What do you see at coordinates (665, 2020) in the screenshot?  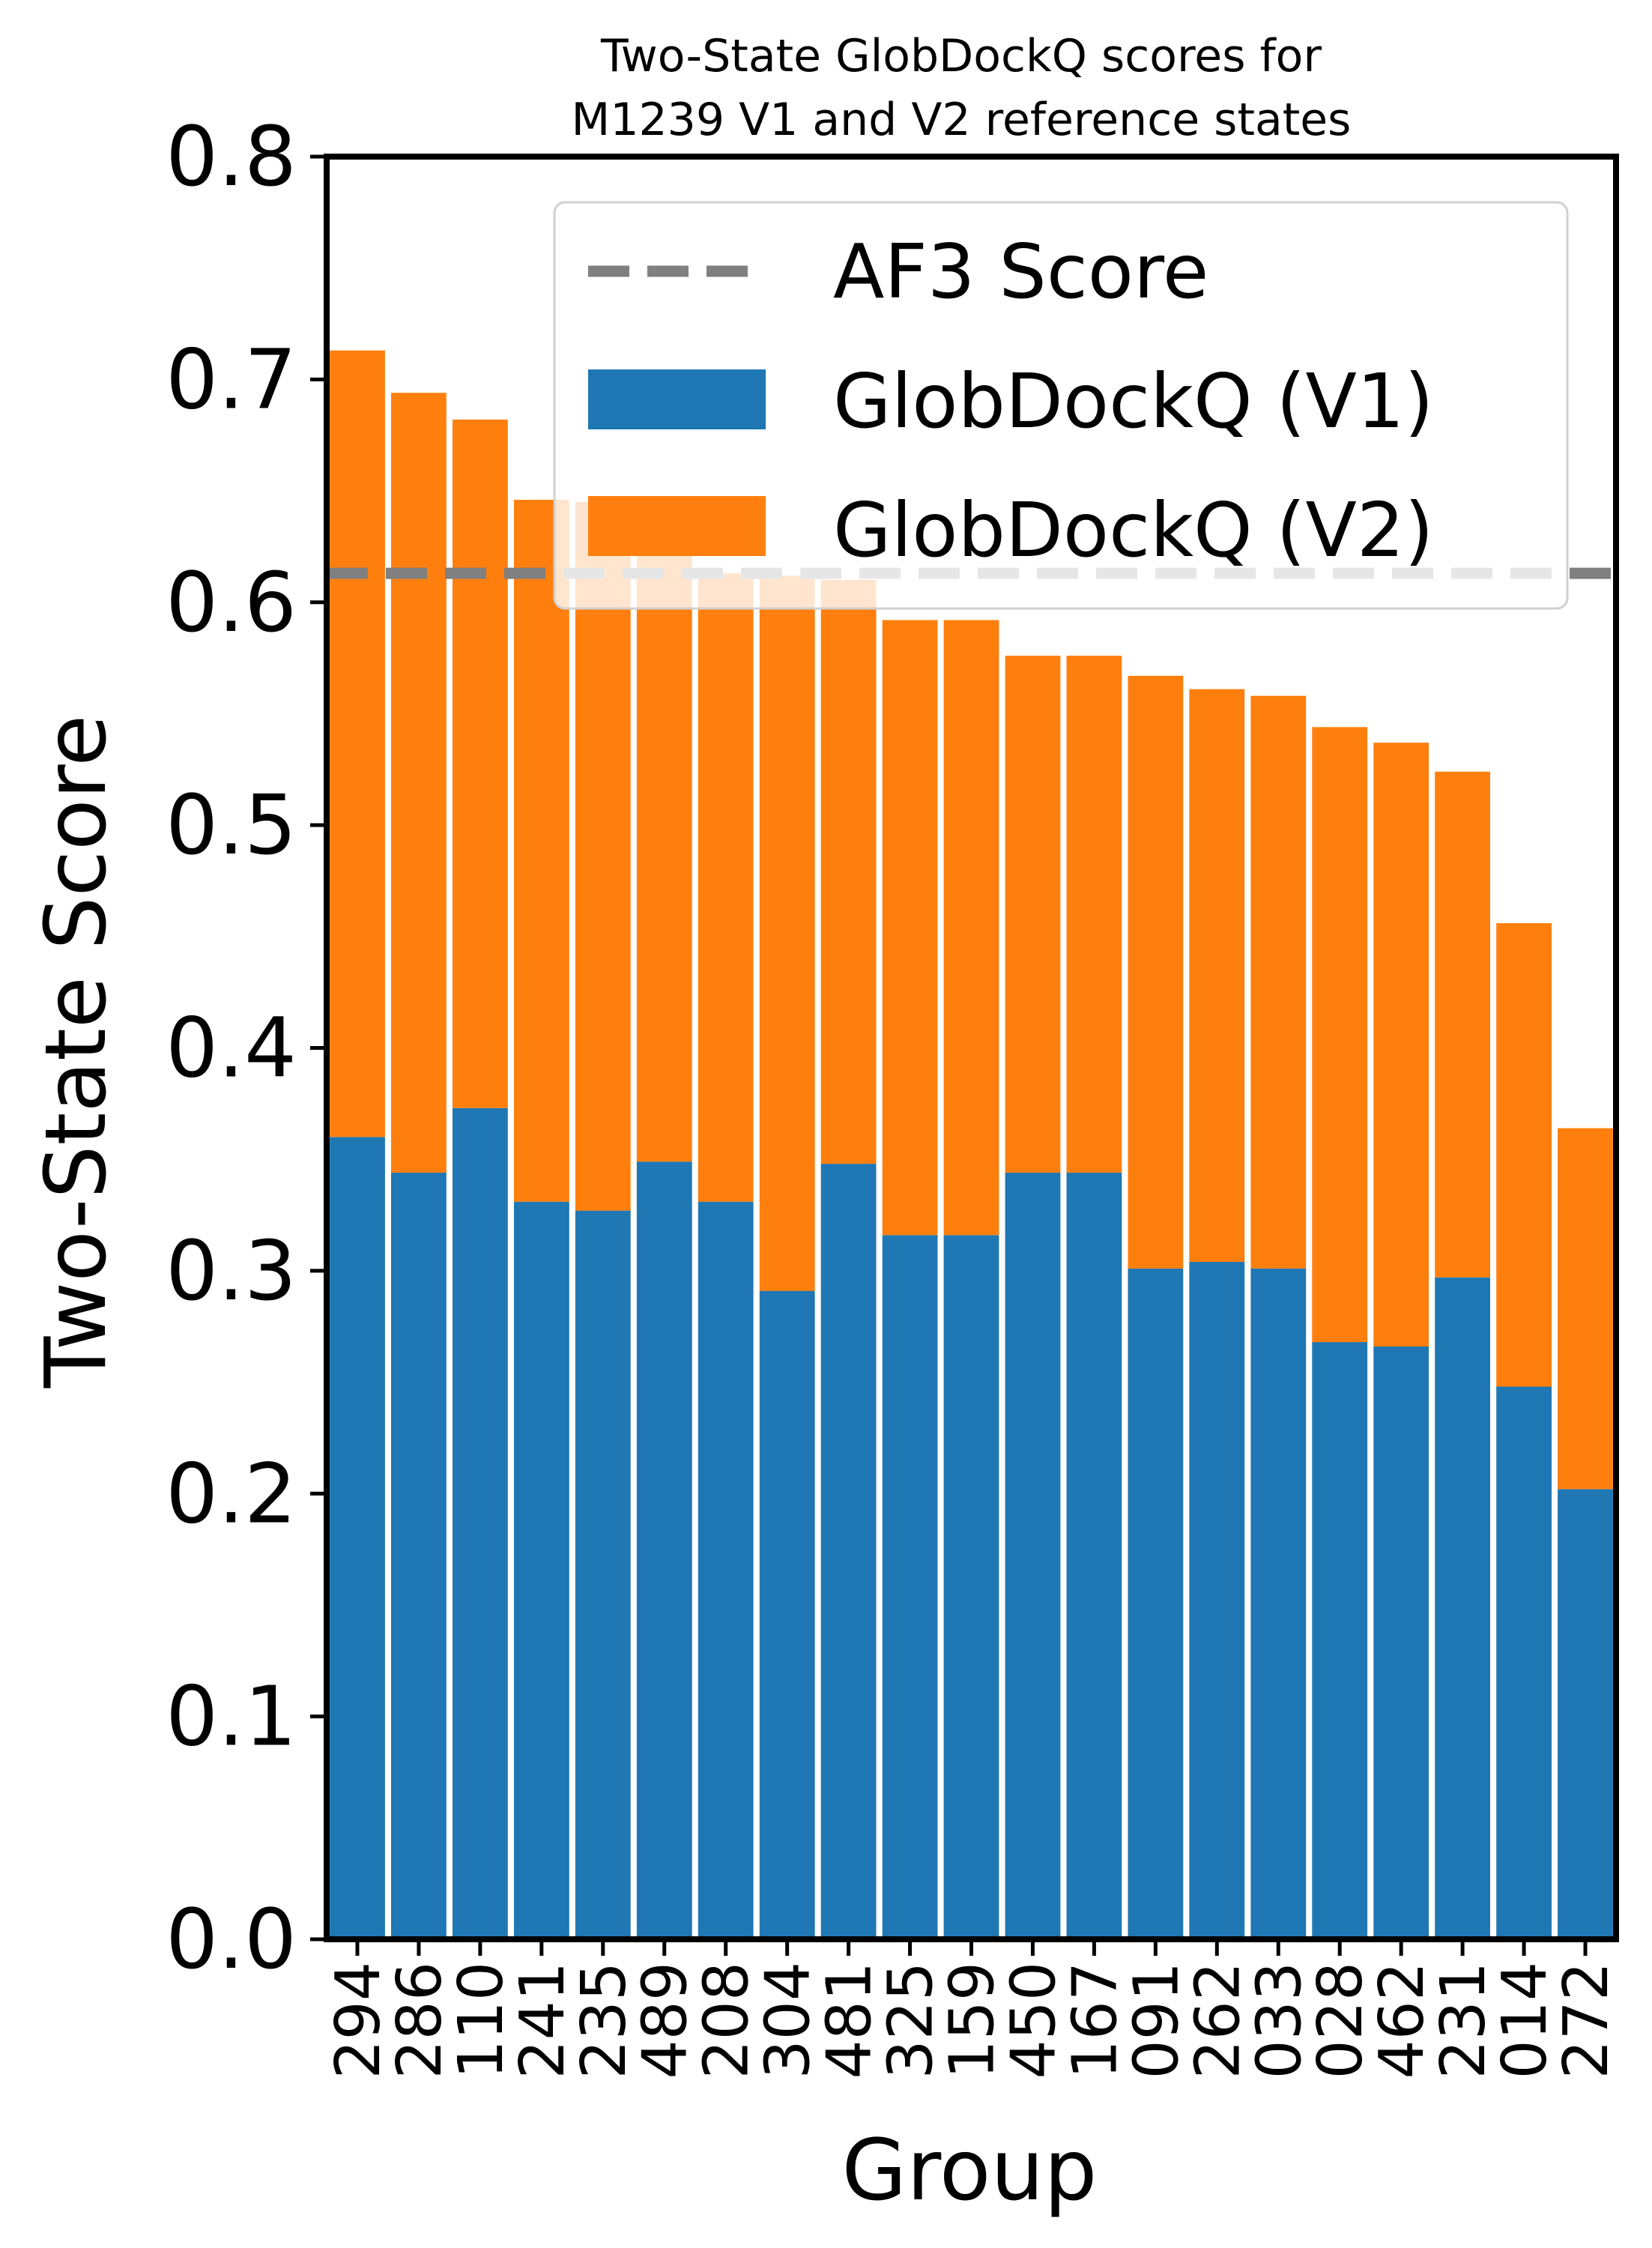 I see `x-tick-label: 489` at bounding box center [665, 2020].